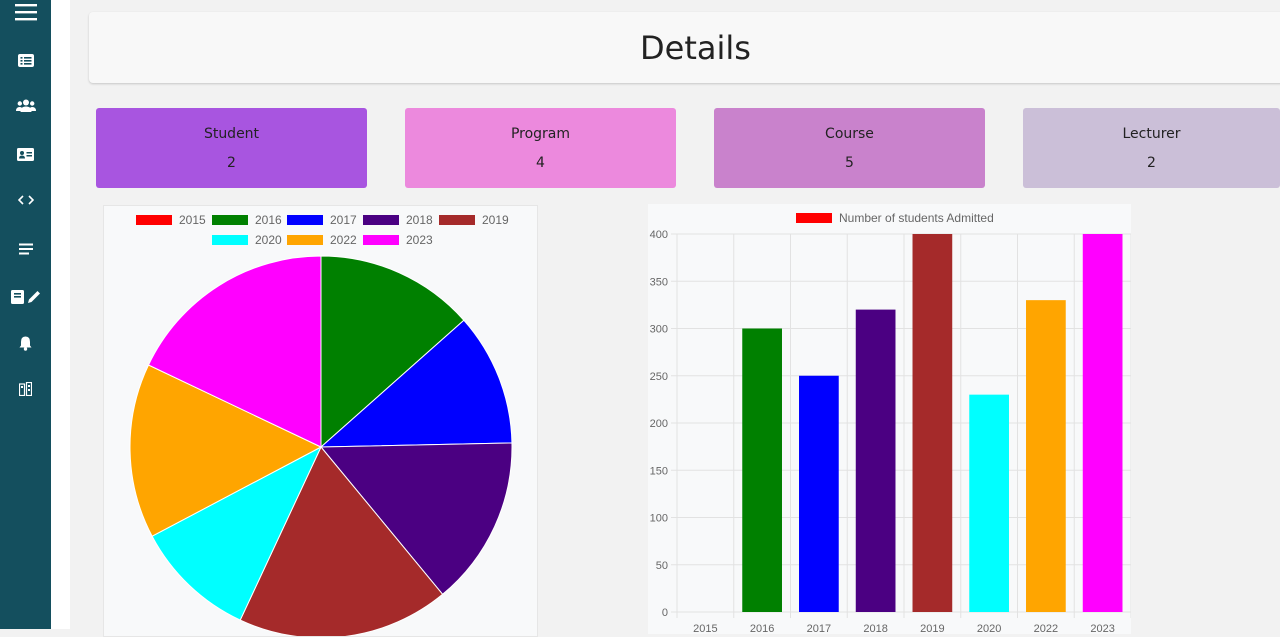  Describe the element at coordinates (343, 240) in the screenshot. I see `pie-legend-label: 2022` at that location.